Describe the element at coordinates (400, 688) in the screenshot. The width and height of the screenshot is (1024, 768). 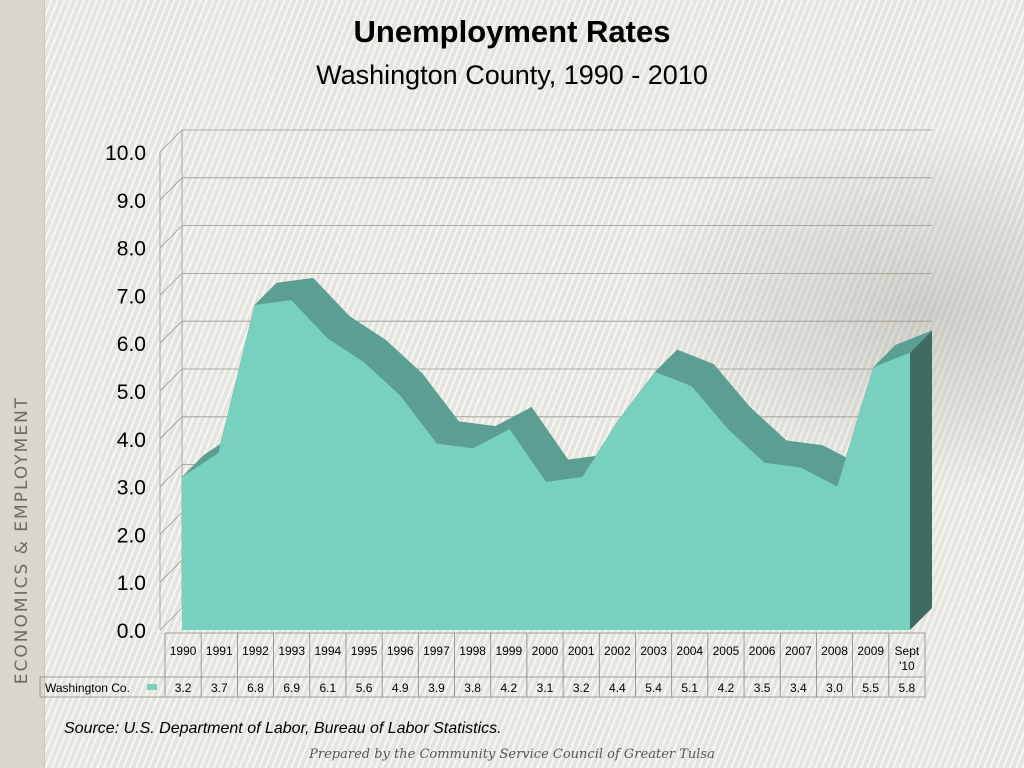
I see `data-label: 4.9` at that location.